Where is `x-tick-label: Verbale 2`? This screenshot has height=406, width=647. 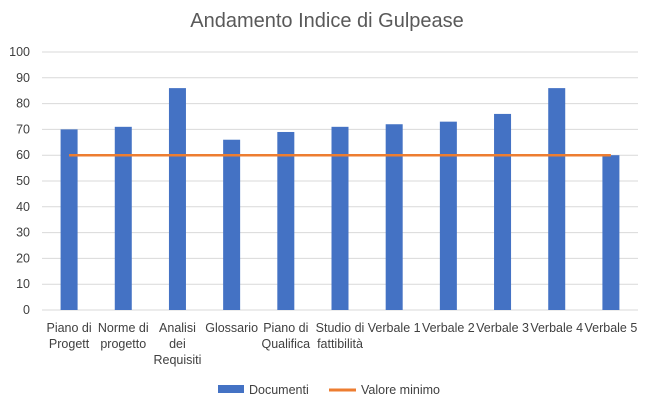 x-tick-label: Verbale 2 is located at coordinates (448, 328).